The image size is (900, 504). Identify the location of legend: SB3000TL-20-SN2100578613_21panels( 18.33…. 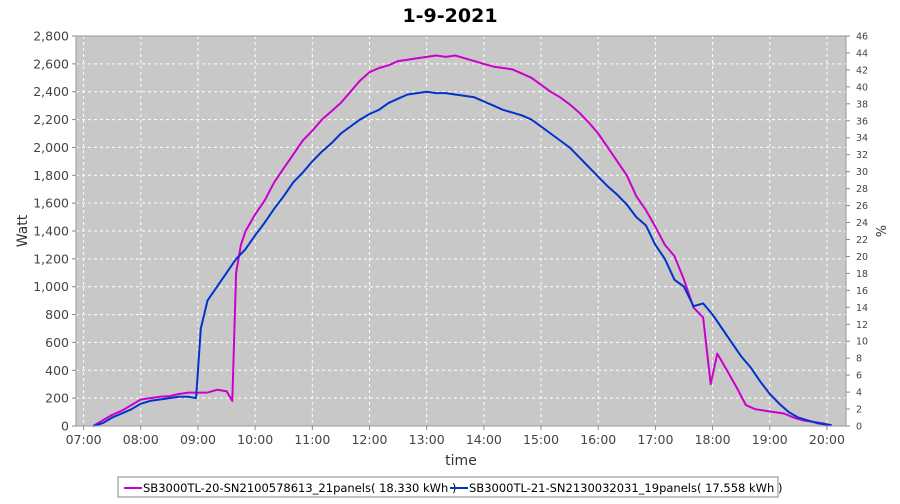
(449, 487).